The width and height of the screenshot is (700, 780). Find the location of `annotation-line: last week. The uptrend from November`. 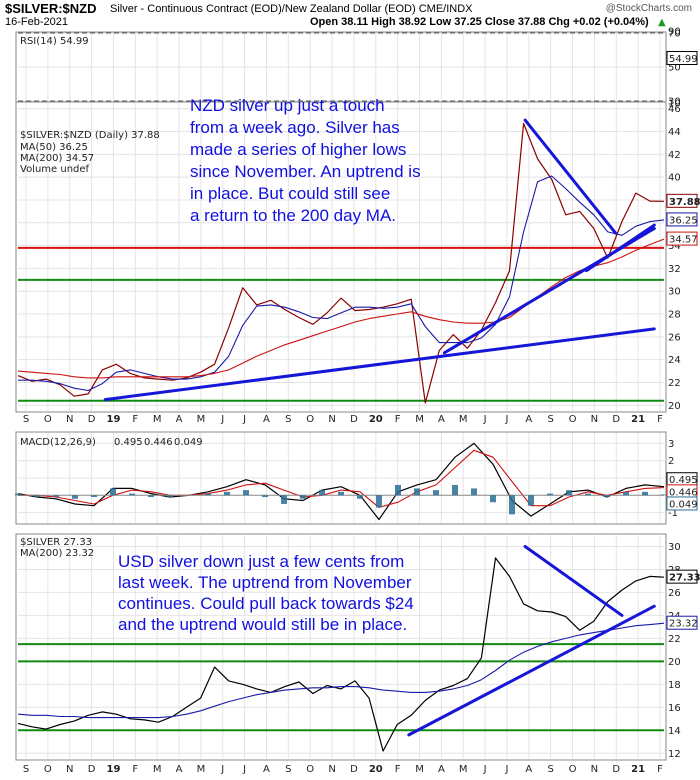

annotation-line: last week. The uptrend from November is located at coordinates (265, 582).